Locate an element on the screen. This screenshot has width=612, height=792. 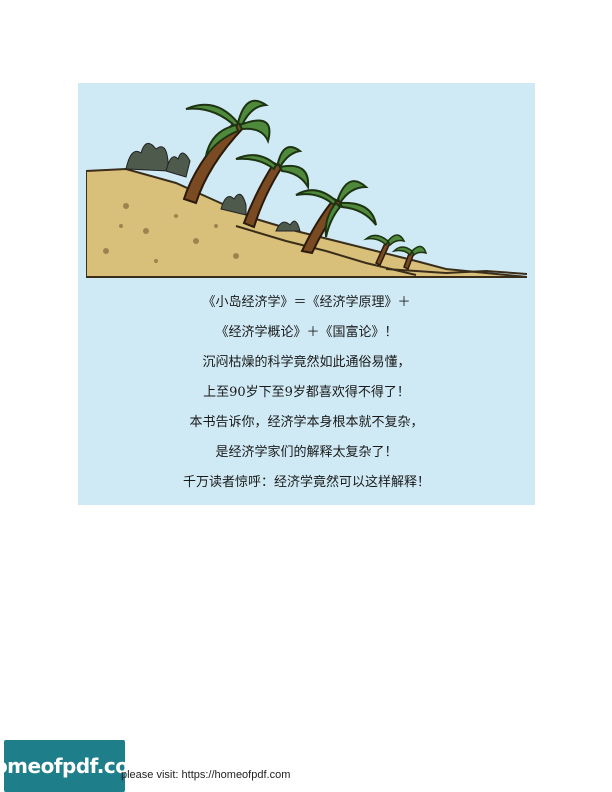
sand-dots is located at coordinates (171, 233).